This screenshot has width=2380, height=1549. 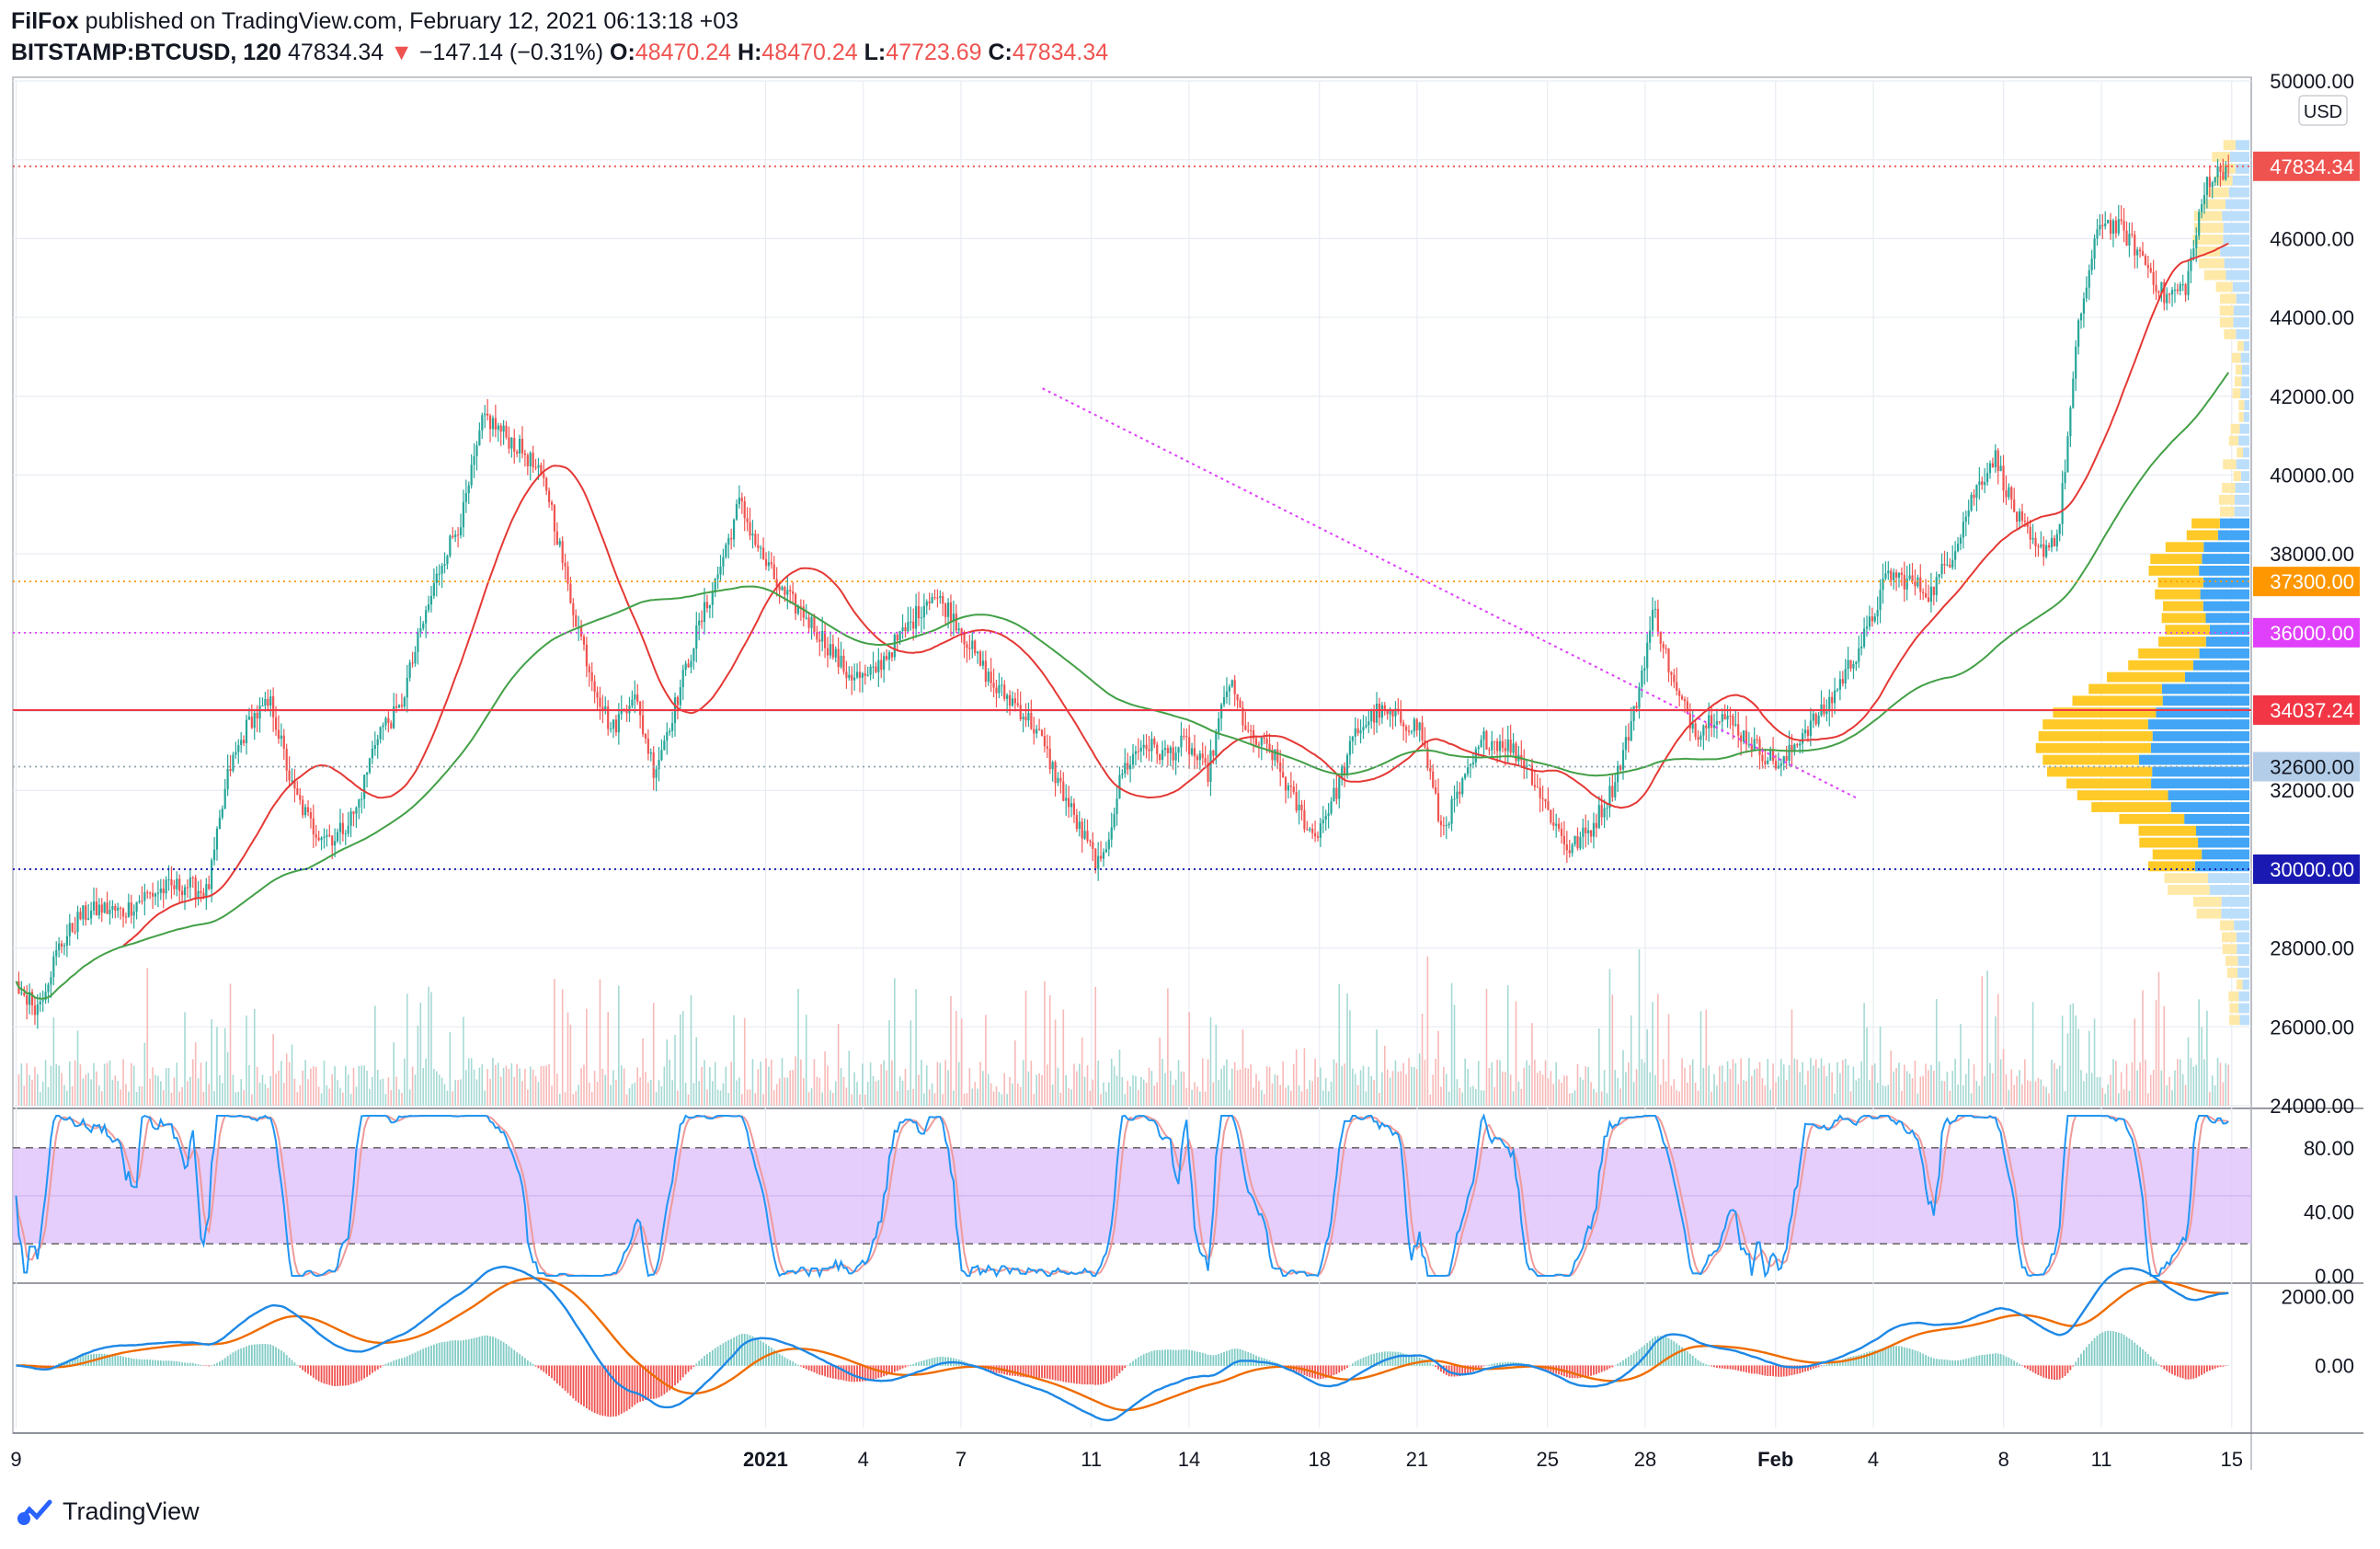 I want to click on y-tick-label: 42000.00, so click(x=2312, y=397).